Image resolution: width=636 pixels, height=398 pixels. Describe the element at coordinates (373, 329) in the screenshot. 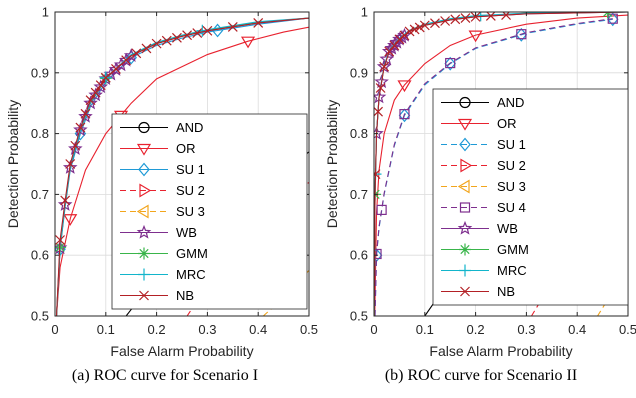

I see `x-tick-label: 0` at that location.